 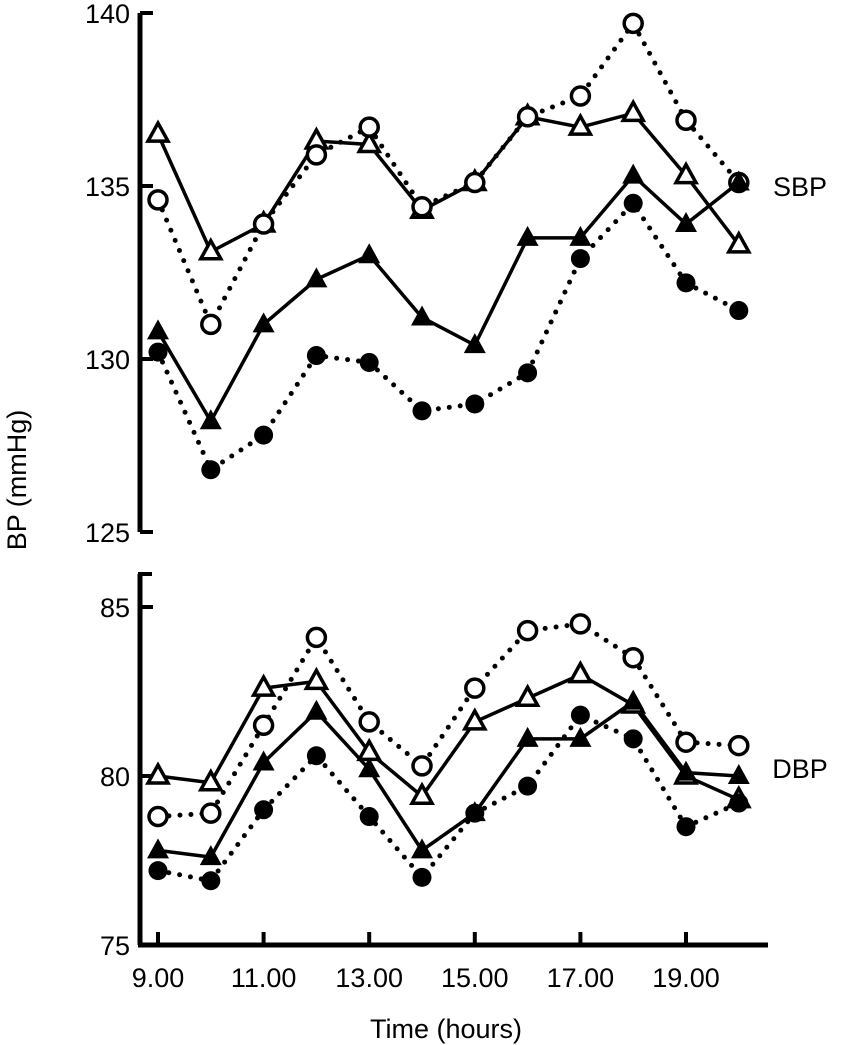 I want to click on y-axis-title: BP (mmHg), so click(x=17, y=480).